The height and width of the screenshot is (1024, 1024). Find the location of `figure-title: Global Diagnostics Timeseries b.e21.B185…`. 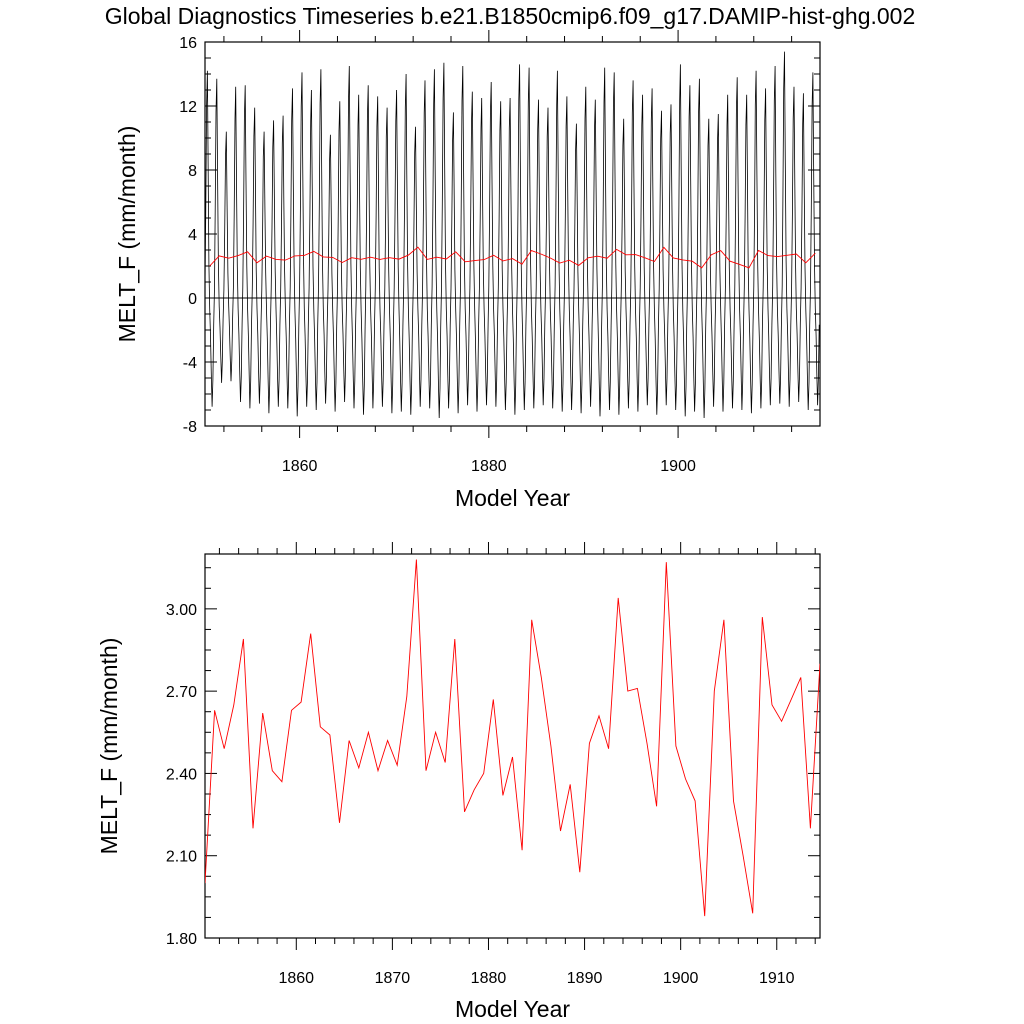

figure-title: Global Diagnostics Timeseries b.e21.B185… is located at coordinates (510, 16).